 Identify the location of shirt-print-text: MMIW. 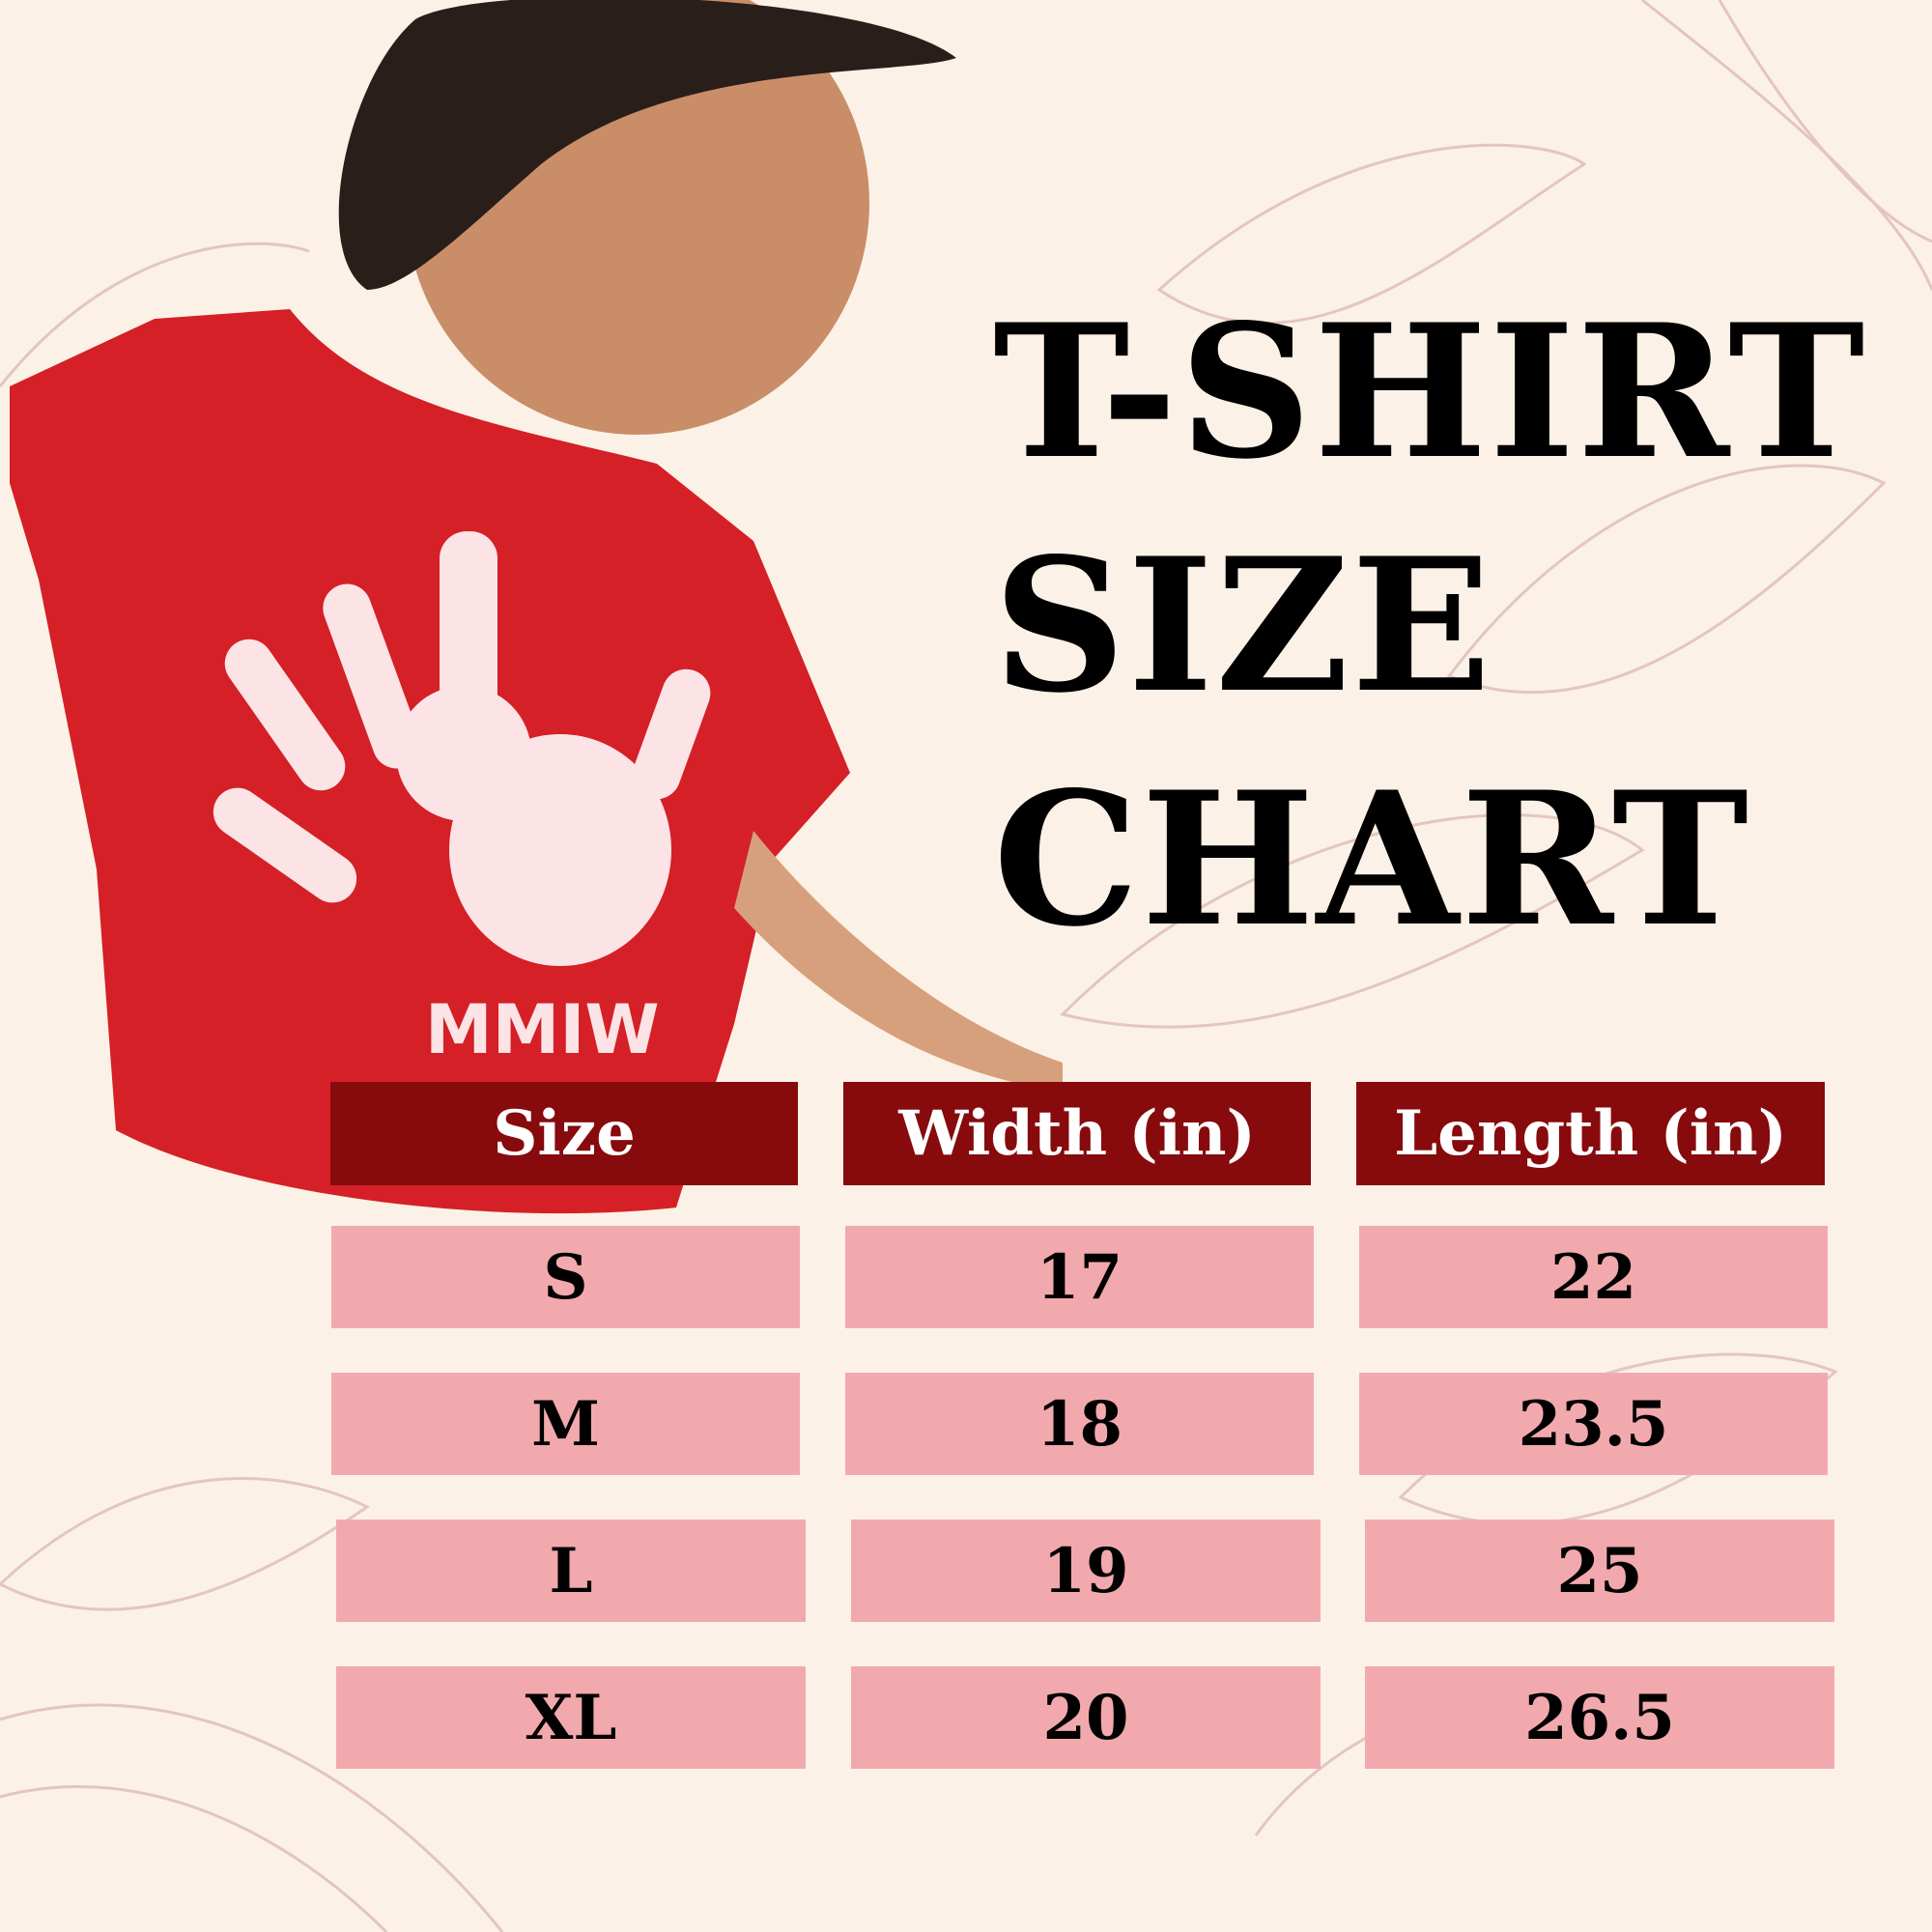
(542, 1029).